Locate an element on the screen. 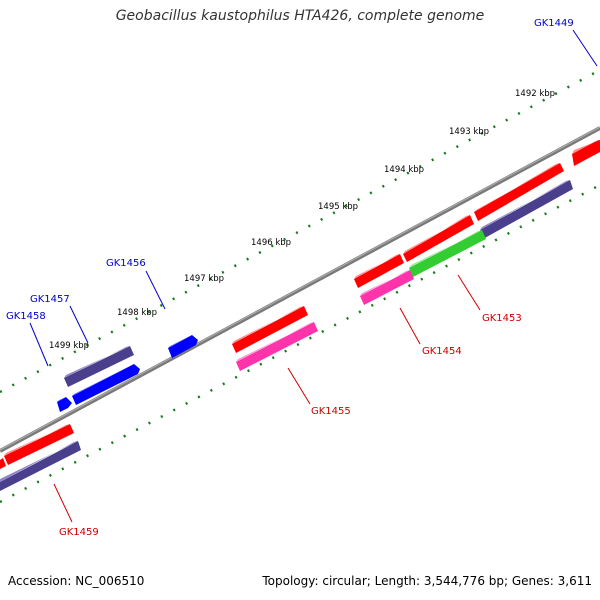 The image size is (600, 600). gene-glyph-gk1455-red is located at coordinates (270, 329).